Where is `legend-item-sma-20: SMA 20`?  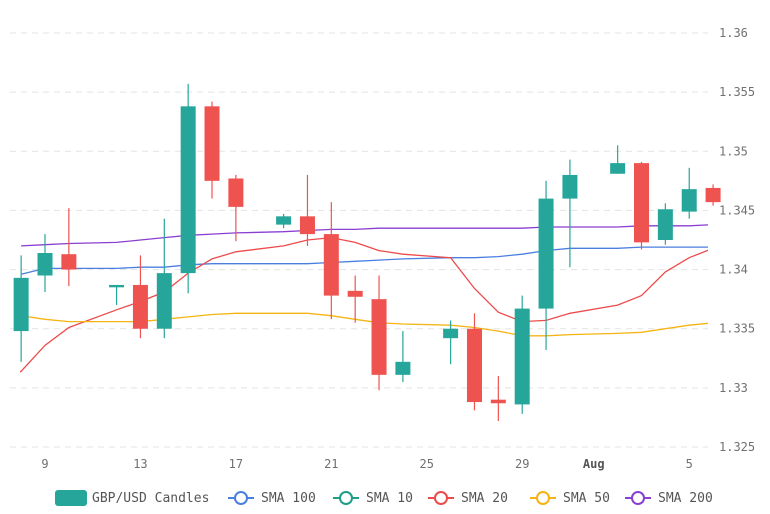 legend-item-sma-20: SMA 20 is located at coordinates (468, 498).